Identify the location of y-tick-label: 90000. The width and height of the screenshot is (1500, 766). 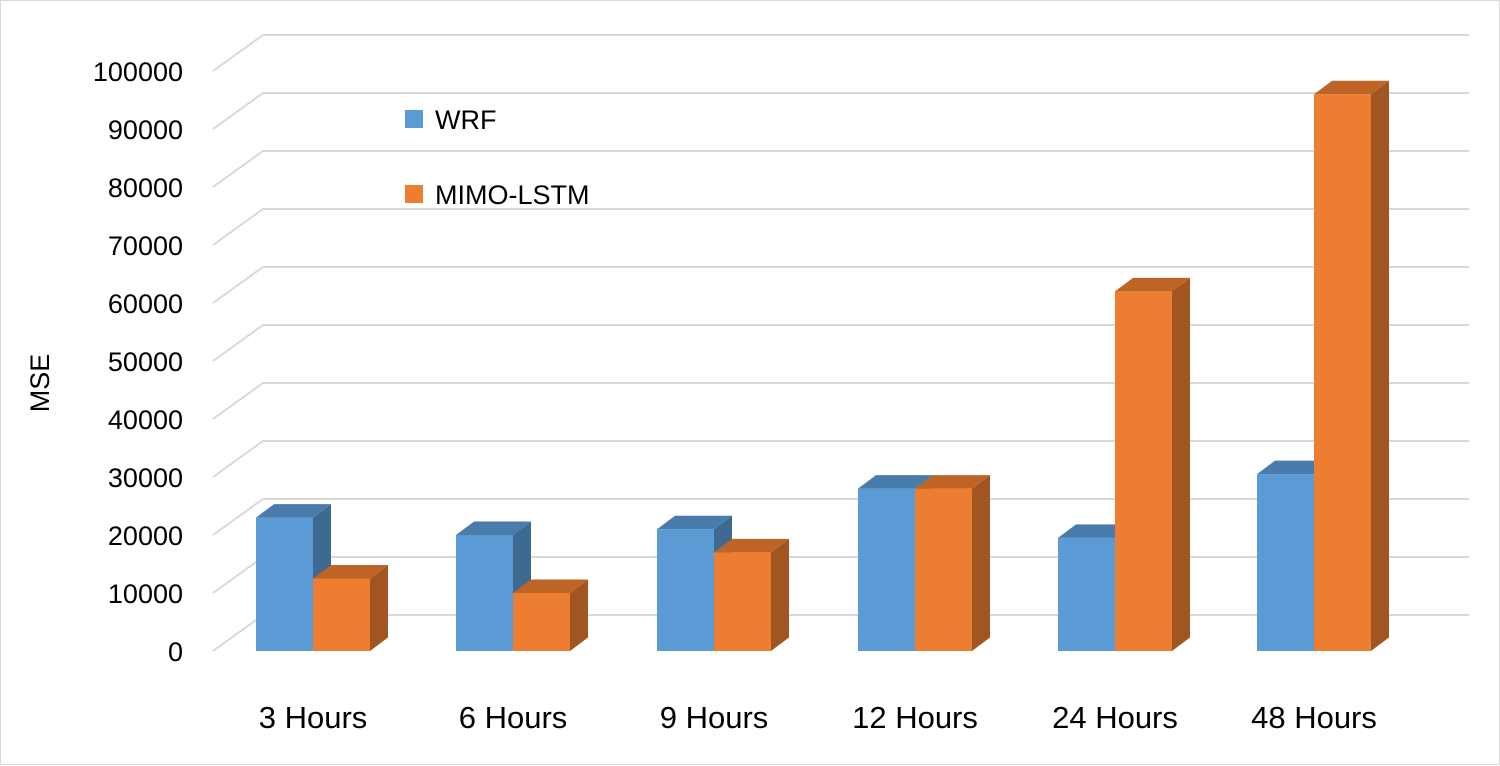
(145, 130).